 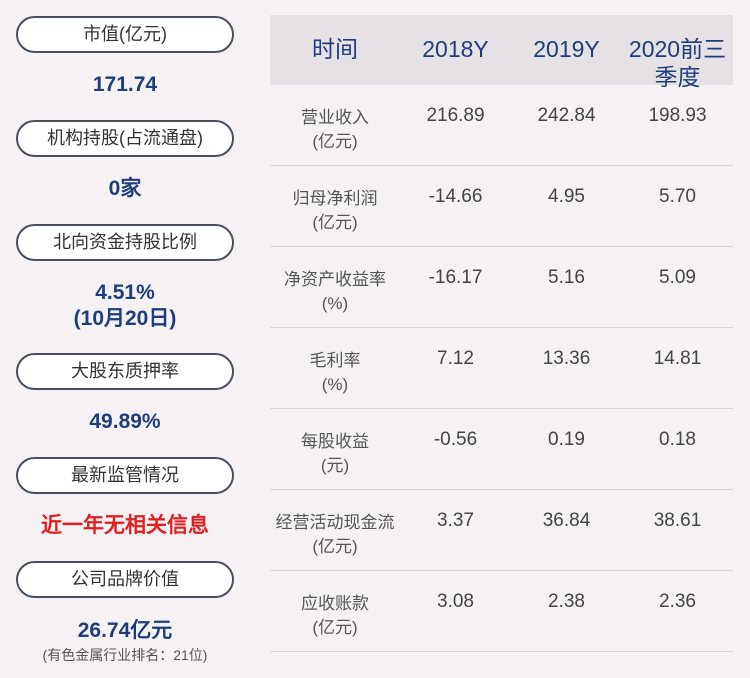 What do you see at coordinates (125, 138) in the screenshot?
I see `institution-holding-label: 机构持股(占流通盘)` at bounding box center [125, 138].